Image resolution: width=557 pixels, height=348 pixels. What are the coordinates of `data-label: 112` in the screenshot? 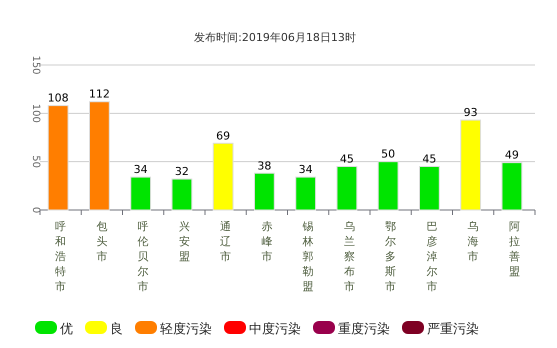 It's located at (99, 94).